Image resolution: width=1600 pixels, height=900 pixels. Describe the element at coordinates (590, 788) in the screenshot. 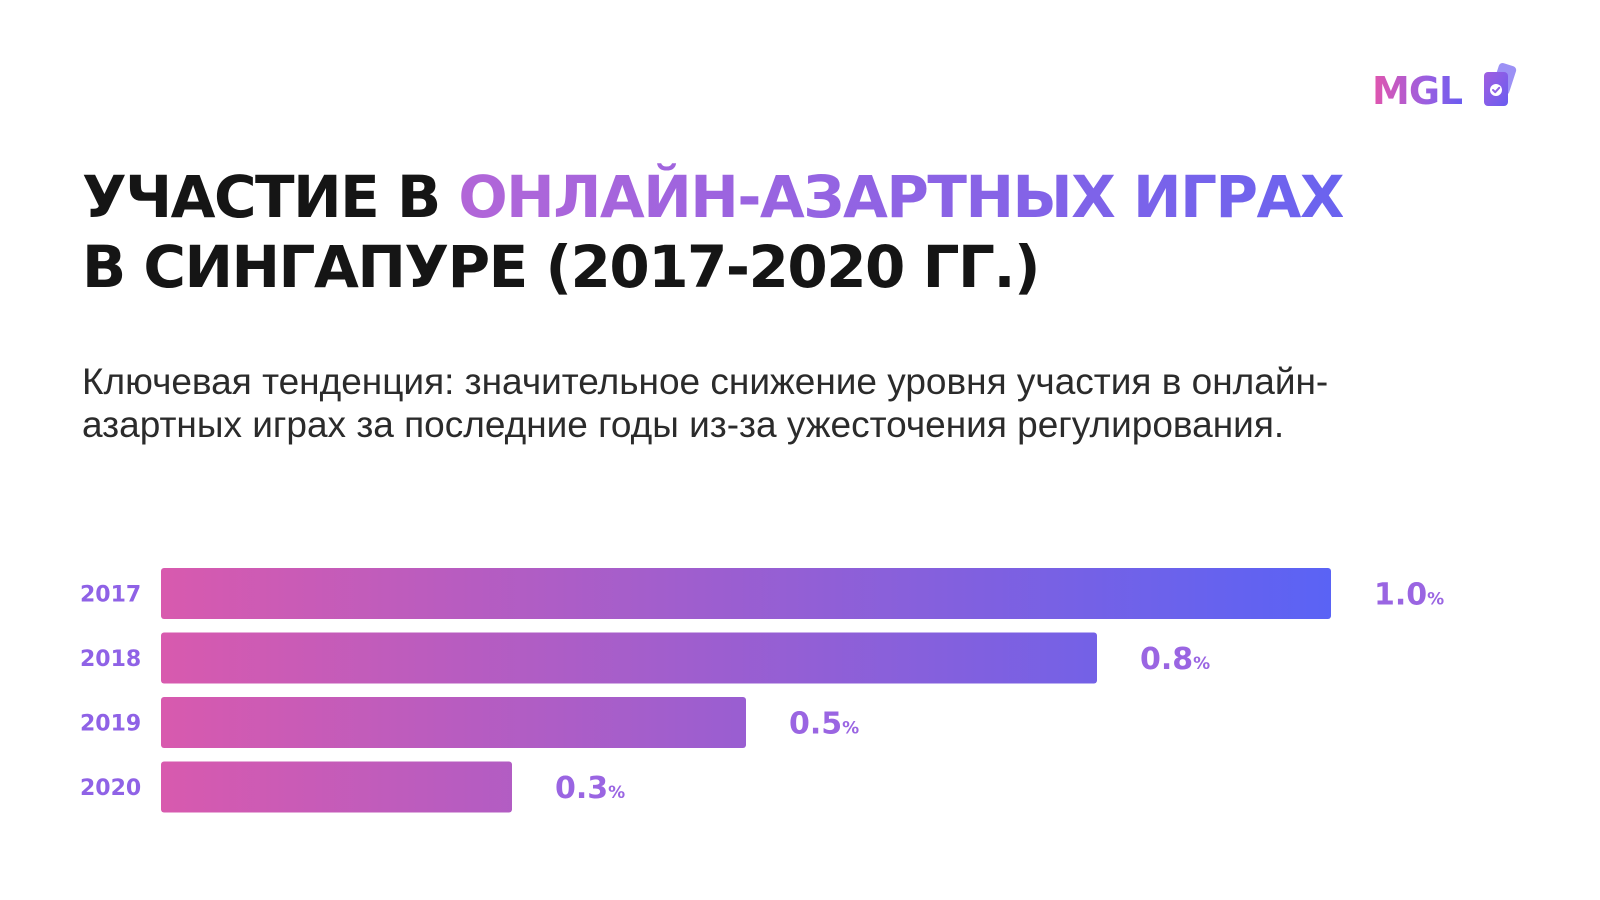

I see `value-label: 0.3%` at that location.